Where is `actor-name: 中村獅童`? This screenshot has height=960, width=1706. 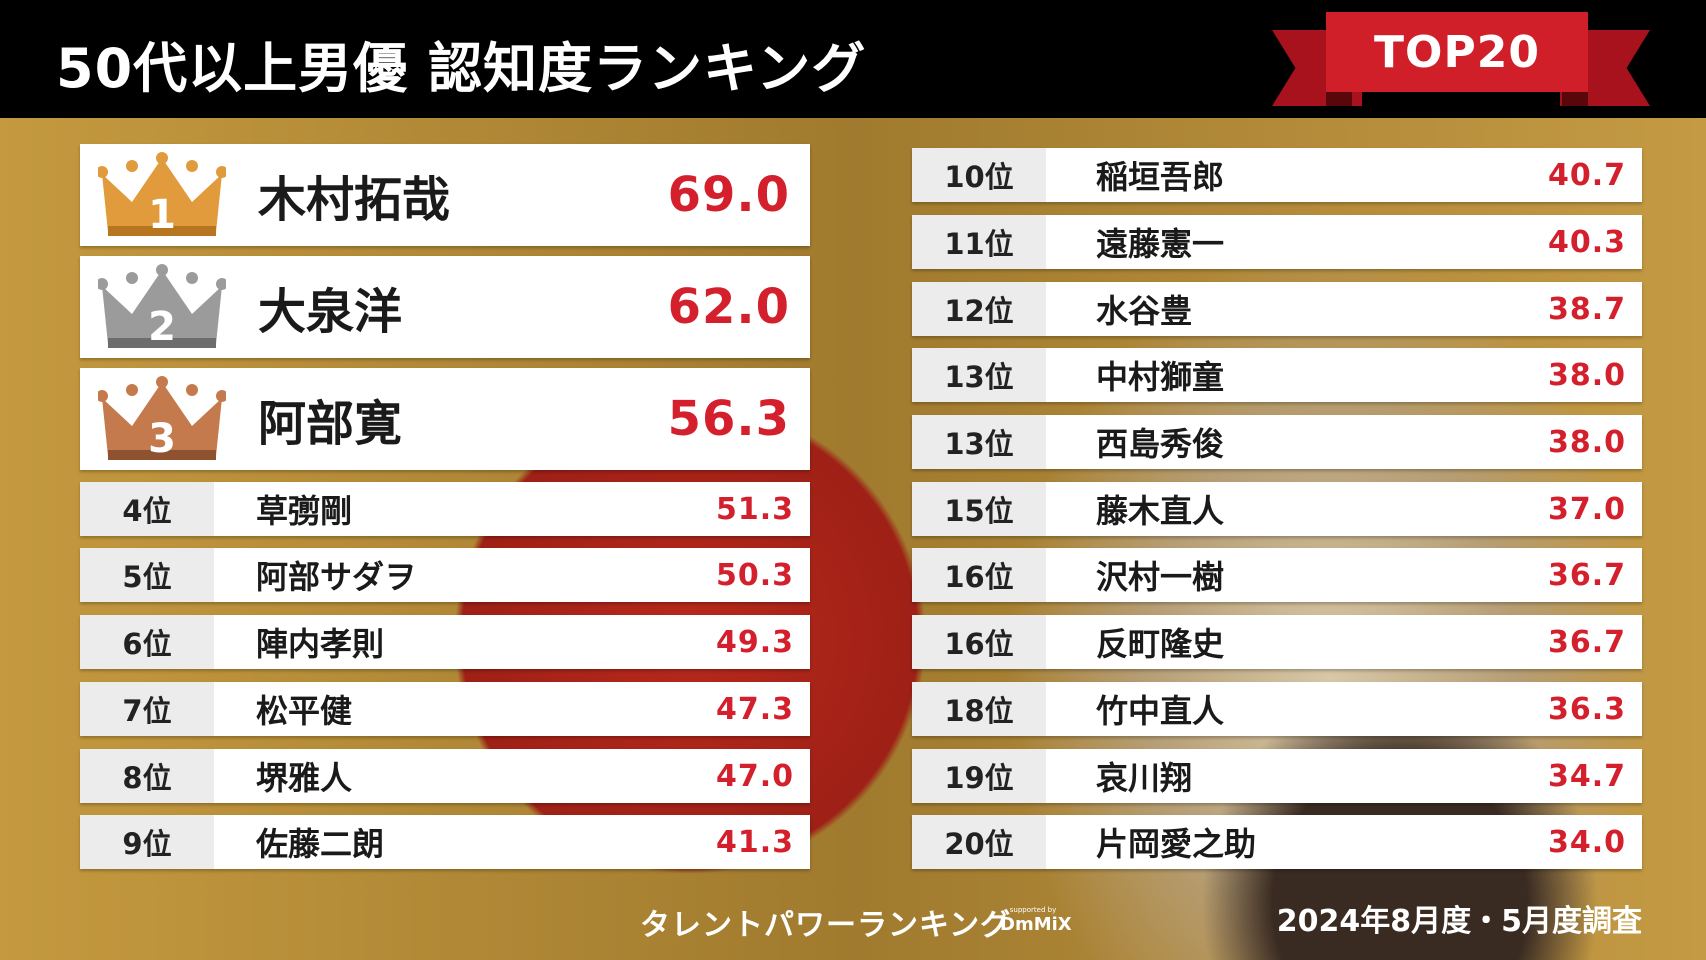 actor-name: 中村獅童 is located at coordinates (1160, 377).